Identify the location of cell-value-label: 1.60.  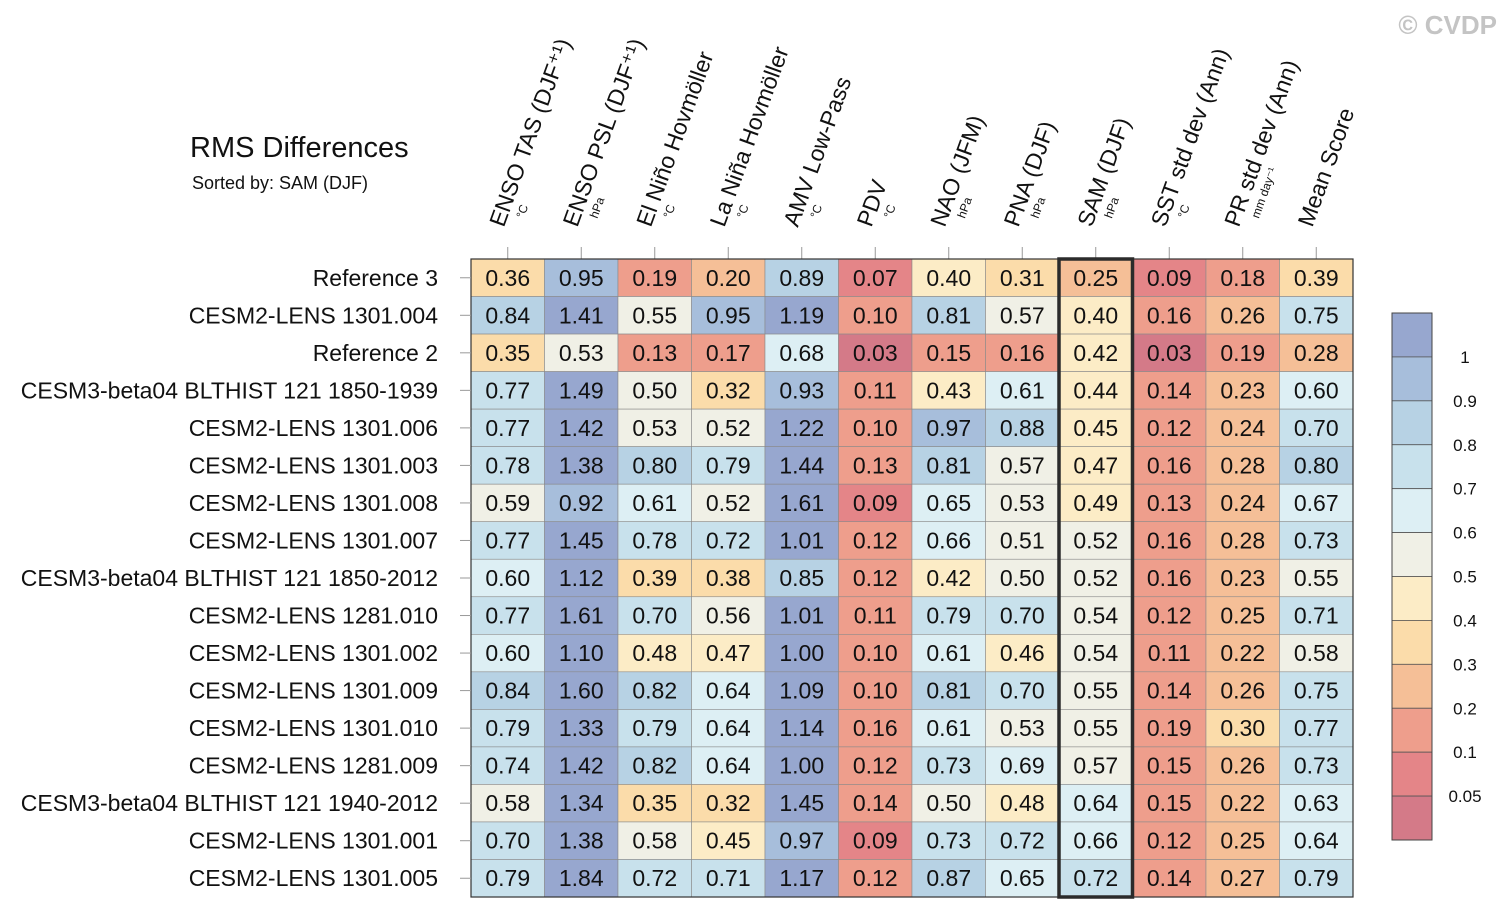
(581, 691).